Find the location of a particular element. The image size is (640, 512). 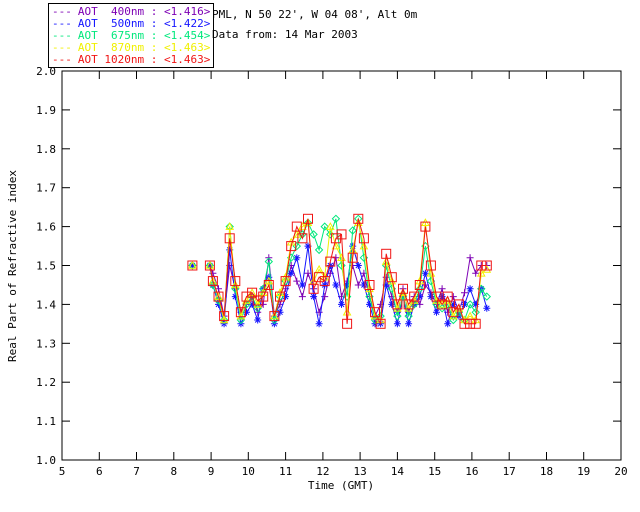

legend-item-675nm: --- AOT 675nm : <1.454> is located at coordinates (131, 36).